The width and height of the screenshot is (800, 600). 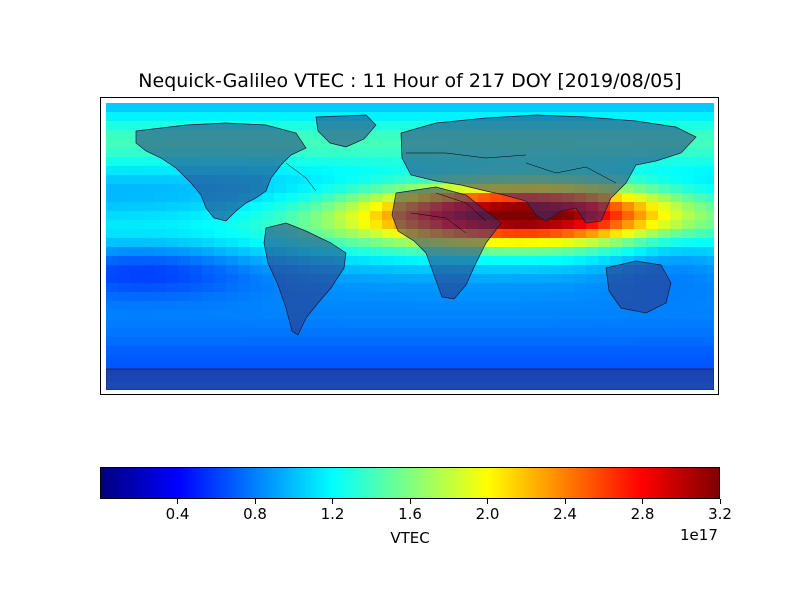 What do you see at coordinates (642, 514) in the screenshot?
I see `colorbar-tick-label: 2.8` at bounding box center [642, 514].